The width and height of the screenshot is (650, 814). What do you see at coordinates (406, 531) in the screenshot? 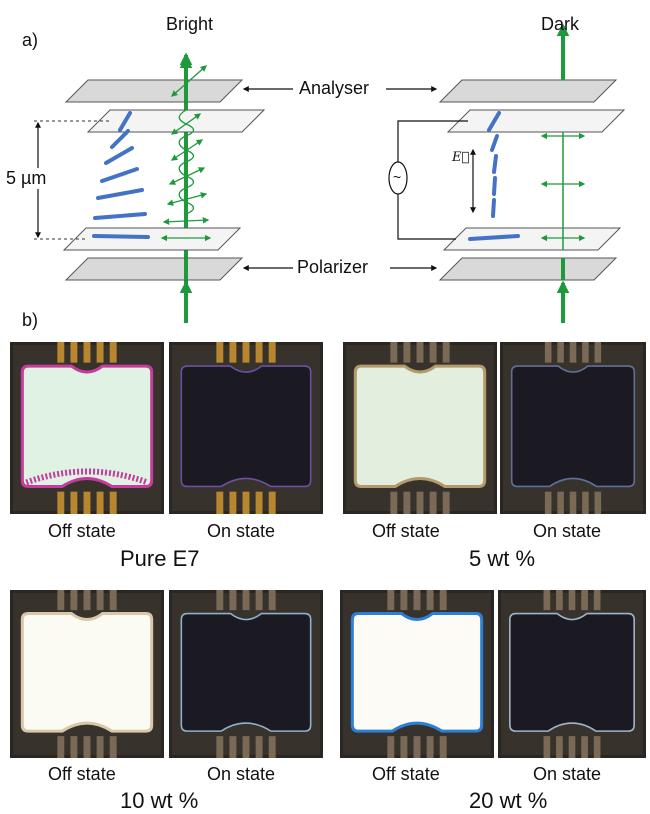
I see `caption-off-5wt: Off state` at bounding box center [406, 531].